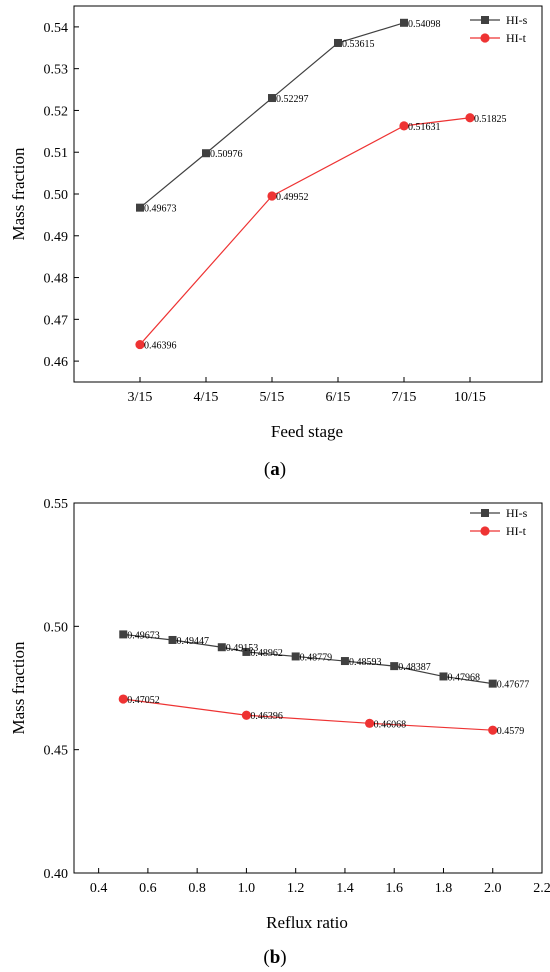 This screenshot has height=972, width=550. What do you see at coordinates (99, 888) in the screenshot?
I see `x-tick-label: 0.4` at bounding box center [99, 888].